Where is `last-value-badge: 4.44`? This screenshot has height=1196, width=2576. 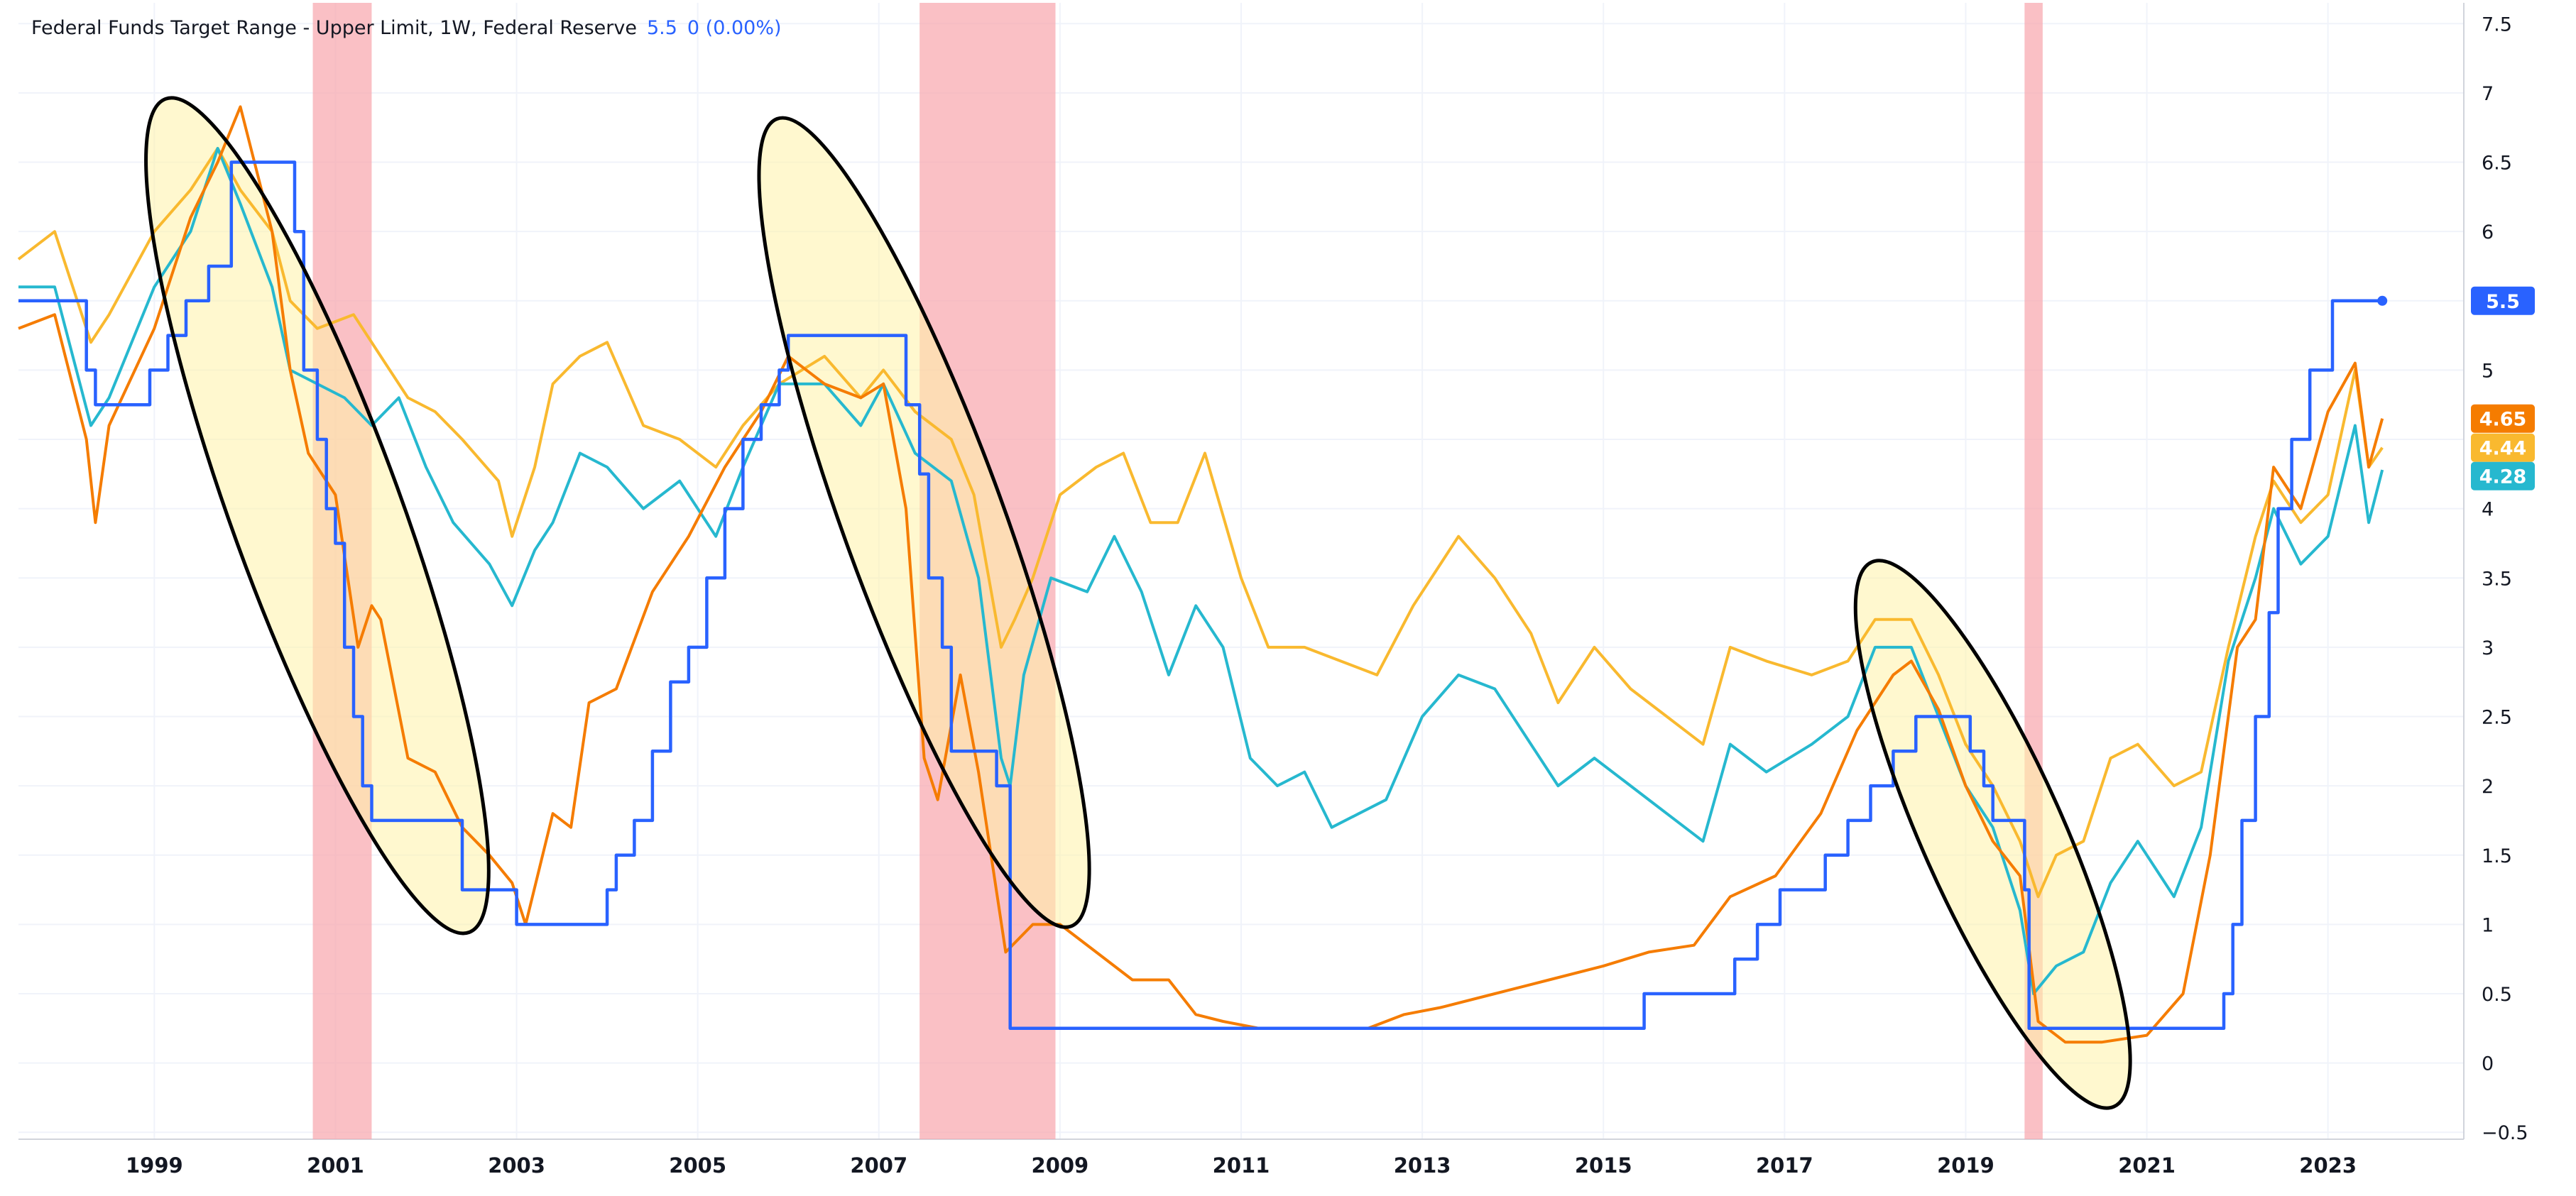 last-value-badge: 4.44 is located at coordinates (2503, 447).